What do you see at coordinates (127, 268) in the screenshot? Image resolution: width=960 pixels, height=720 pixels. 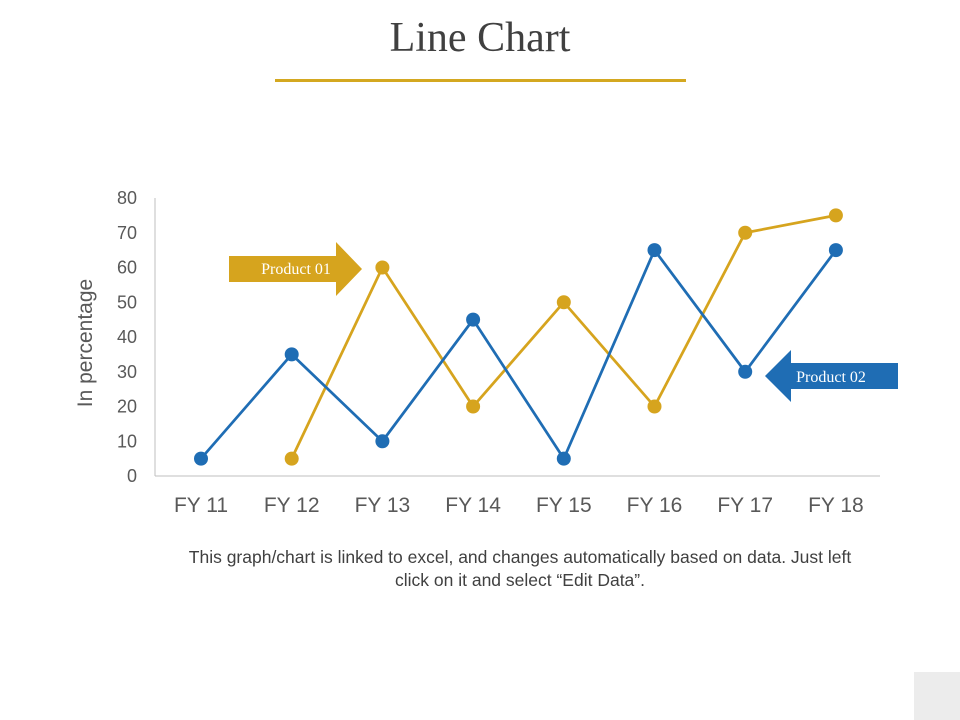 I see `y-tick-label: 60` at bounding box center [127, 268].